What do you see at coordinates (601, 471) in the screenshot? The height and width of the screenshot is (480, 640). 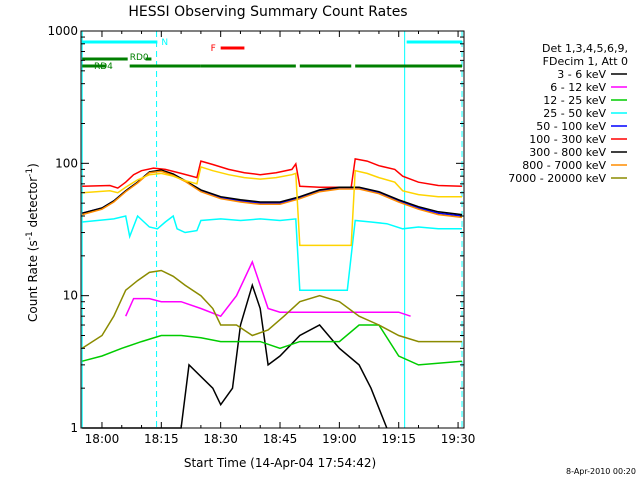 I see `footer-timestamp: 8-Apr-2010 00:20` at bounding box center [601, 471].